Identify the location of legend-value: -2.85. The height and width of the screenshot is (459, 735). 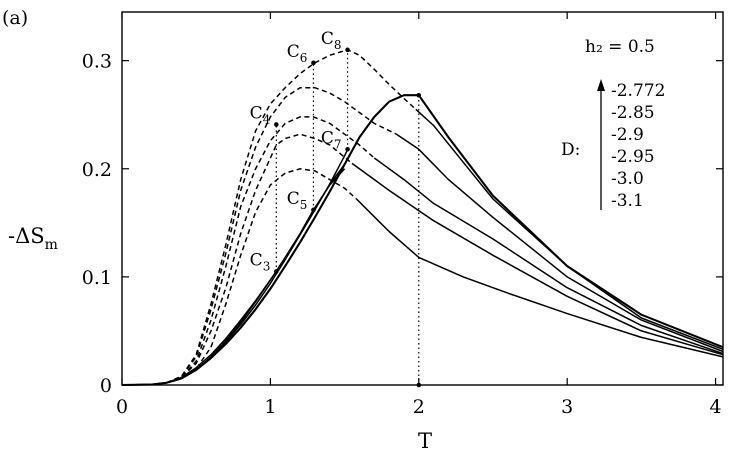
(633, 113).